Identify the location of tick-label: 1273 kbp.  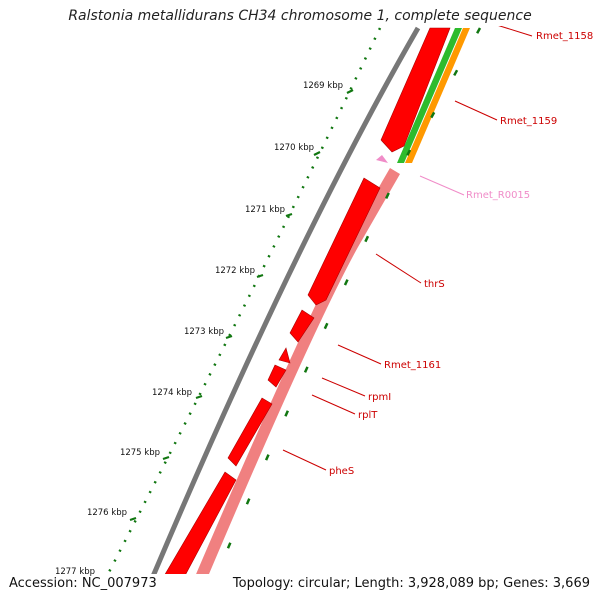
(204, 332).